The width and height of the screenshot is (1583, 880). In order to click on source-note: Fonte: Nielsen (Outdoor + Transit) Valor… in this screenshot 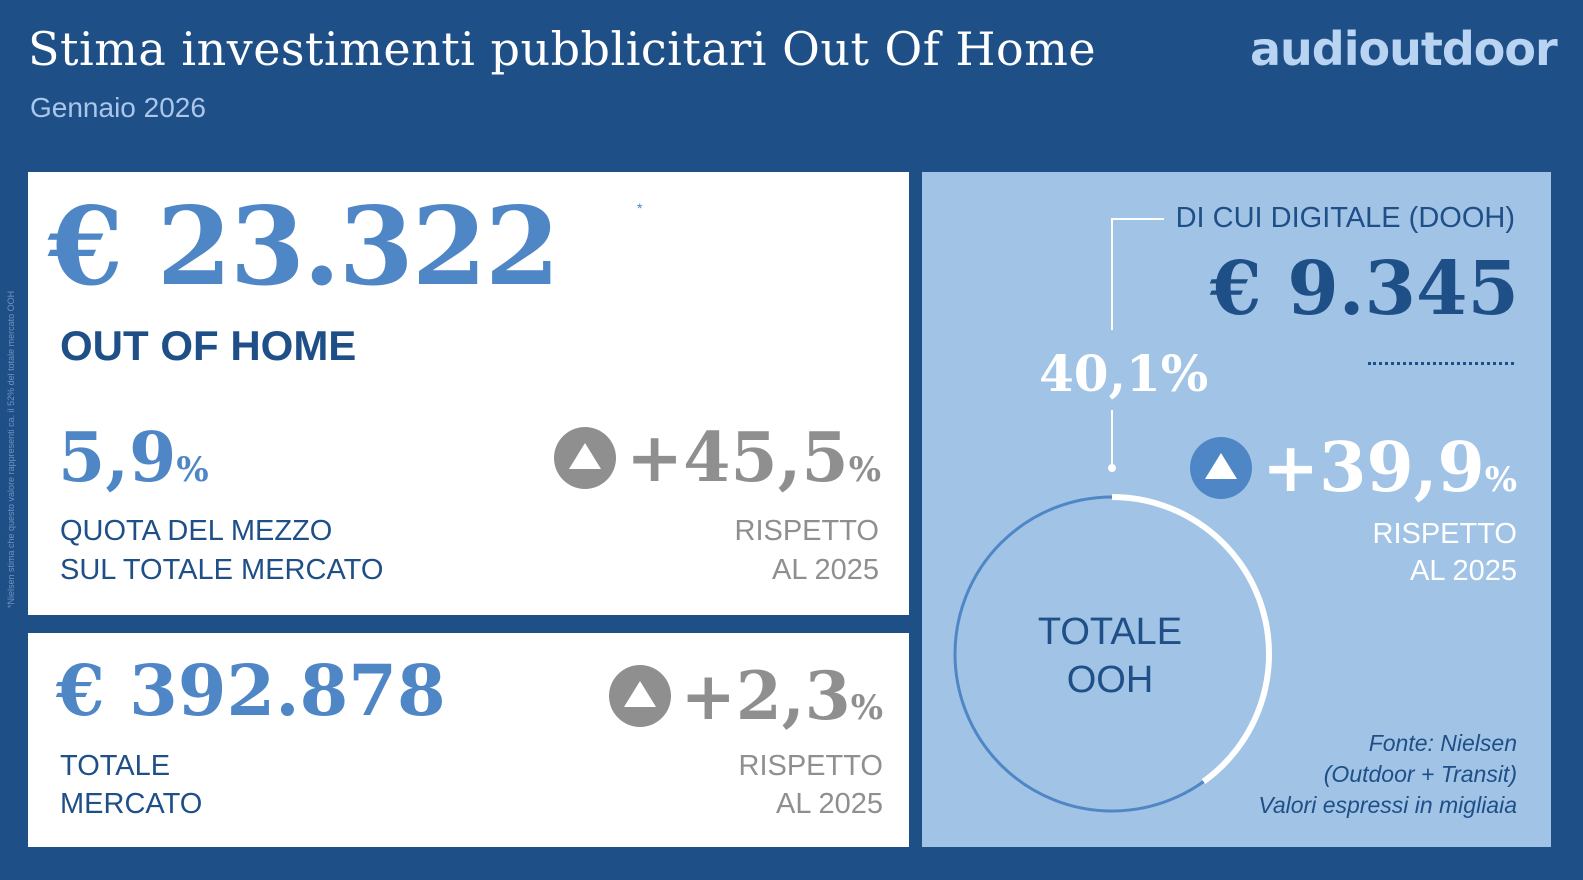, I will do `click(1387, 774)`.